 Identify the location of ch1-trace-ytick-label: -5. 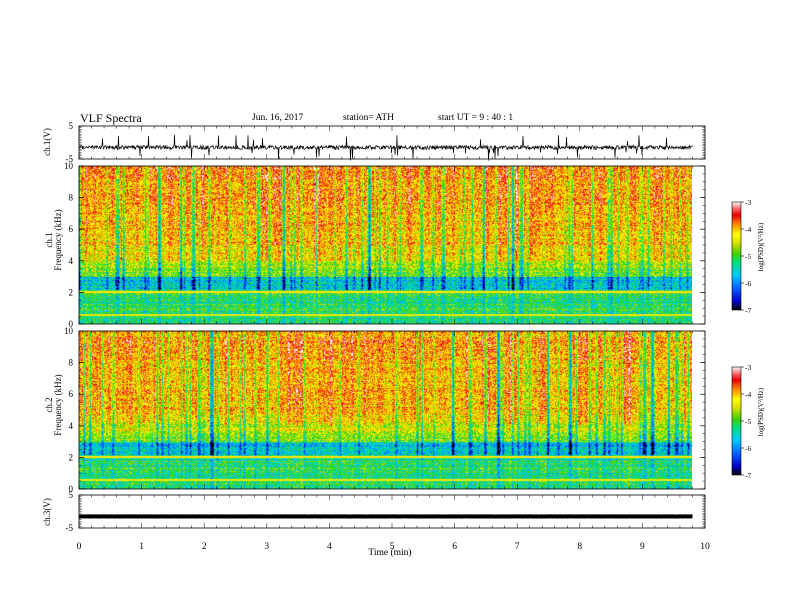
(70, 159).